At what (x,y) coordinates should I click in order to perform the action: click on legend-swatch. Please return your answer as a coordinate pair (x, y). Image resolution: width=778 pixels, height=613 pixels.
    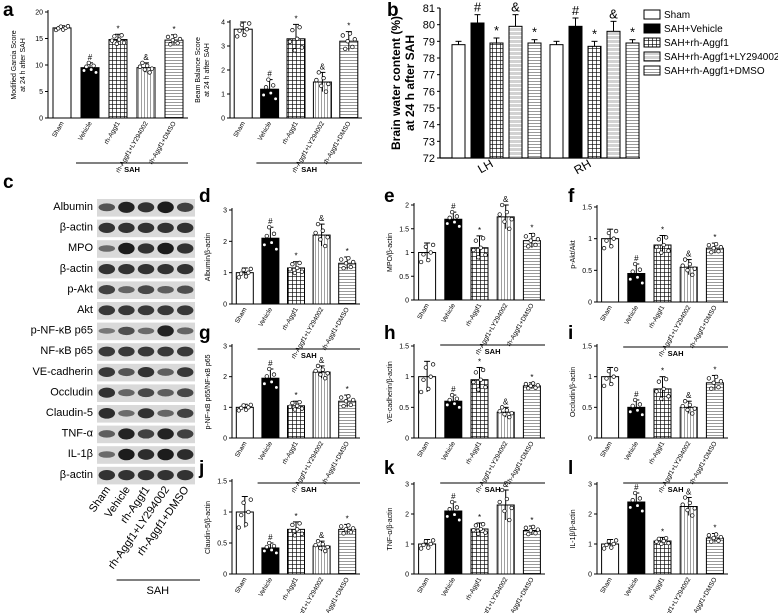
    Looking at the image, I should click on (652, 14).